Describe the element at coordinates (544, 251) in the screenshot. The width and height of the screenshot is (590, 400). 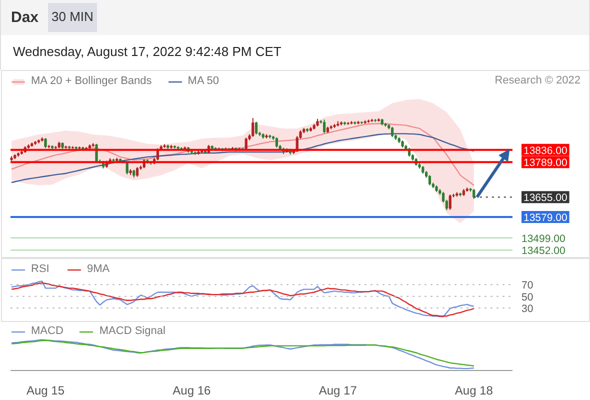
I see `ref-line-label: 13452.00` at that location.